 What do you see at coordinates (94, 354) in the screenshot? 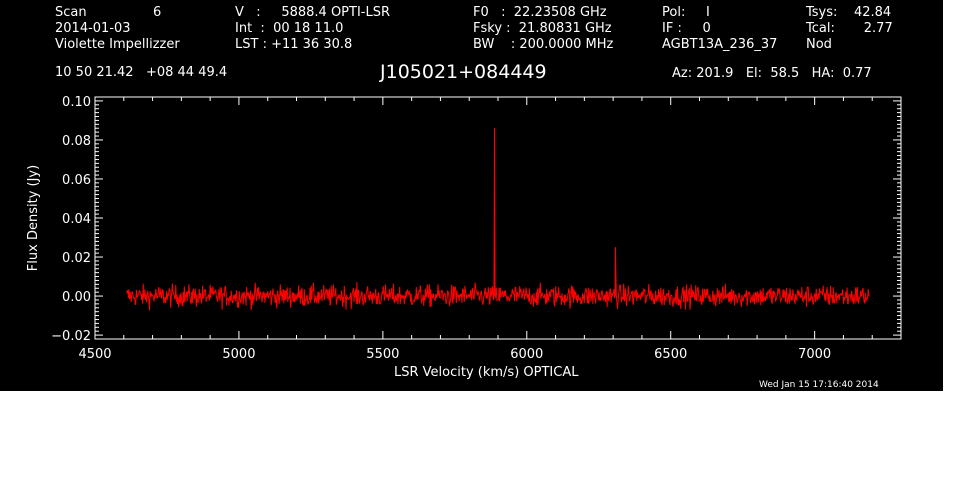
I see `x-tick-label: 4500` at bounding box center [94, 354].